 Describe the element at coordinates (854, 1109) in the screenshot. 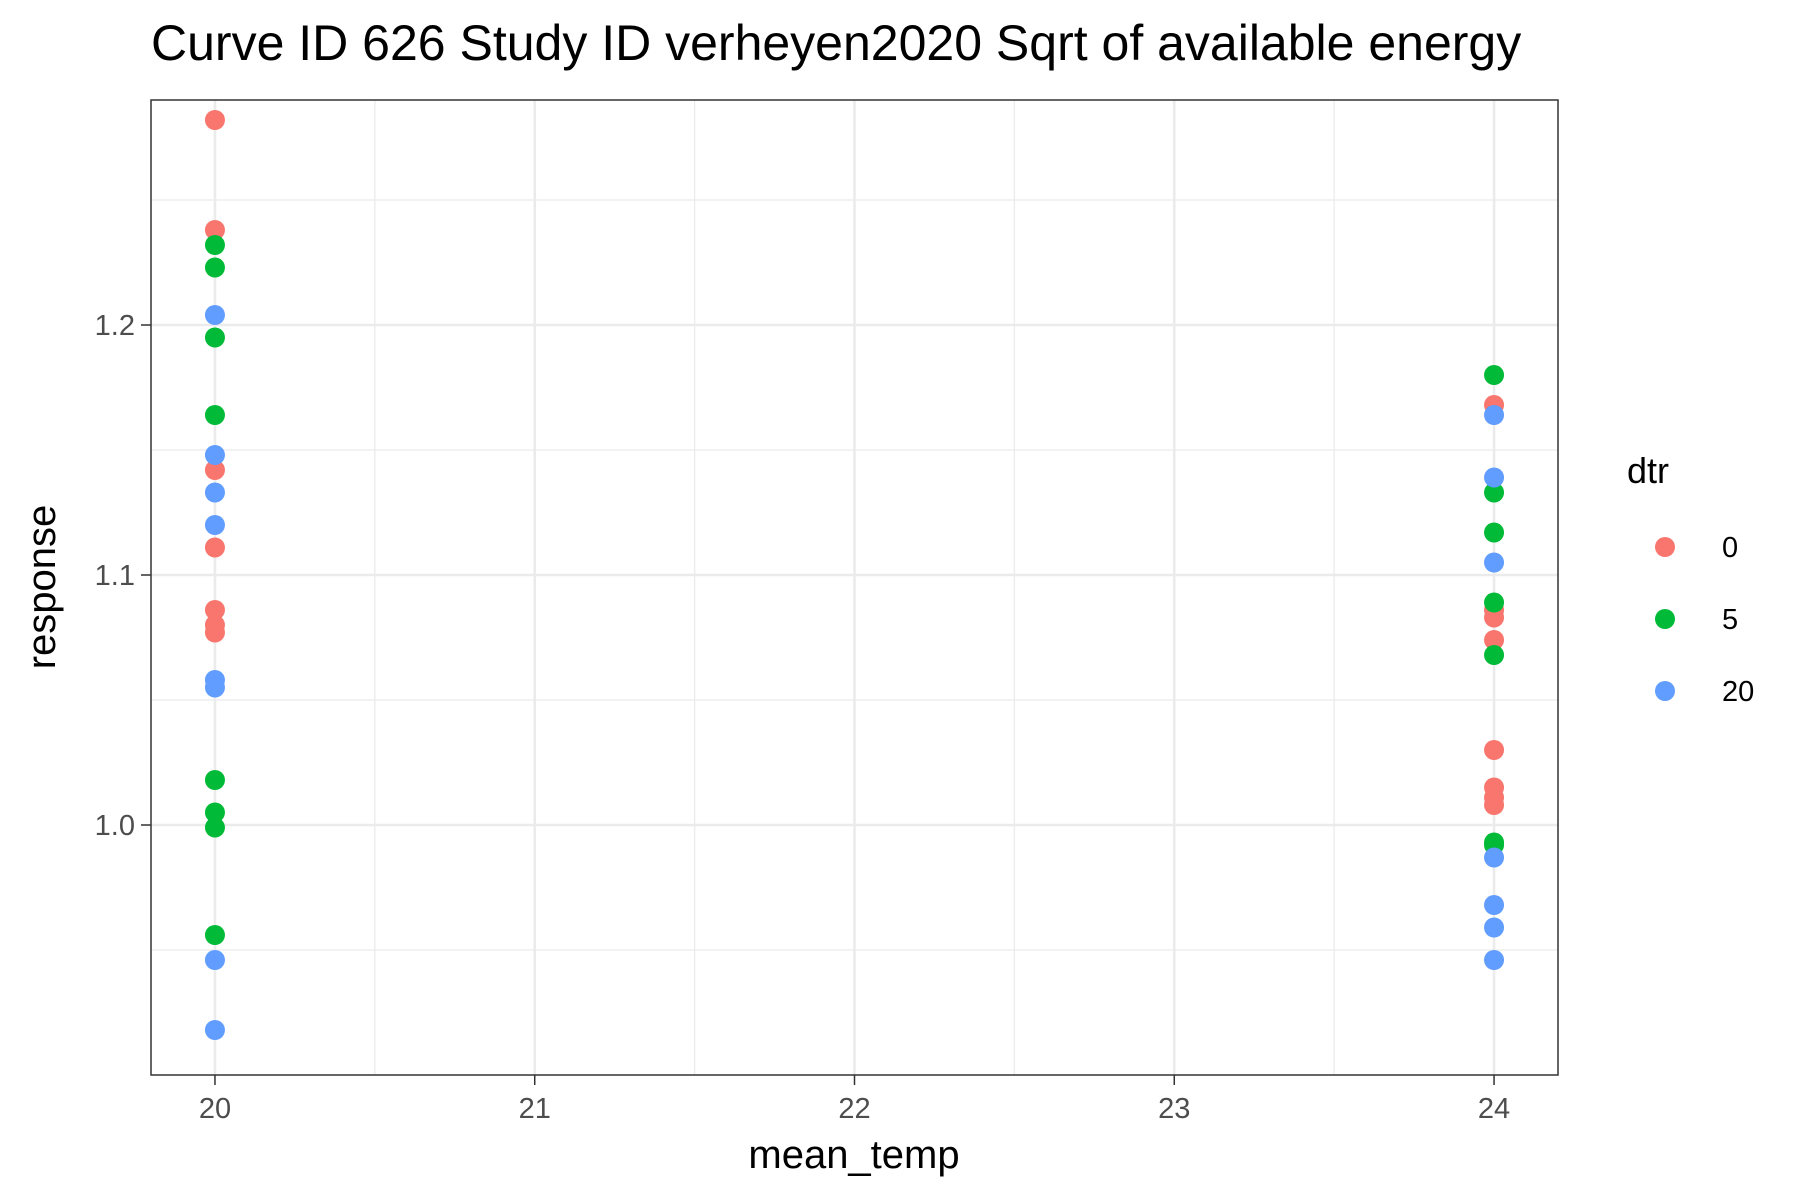

I see `x-tick-label: 22` at that location.